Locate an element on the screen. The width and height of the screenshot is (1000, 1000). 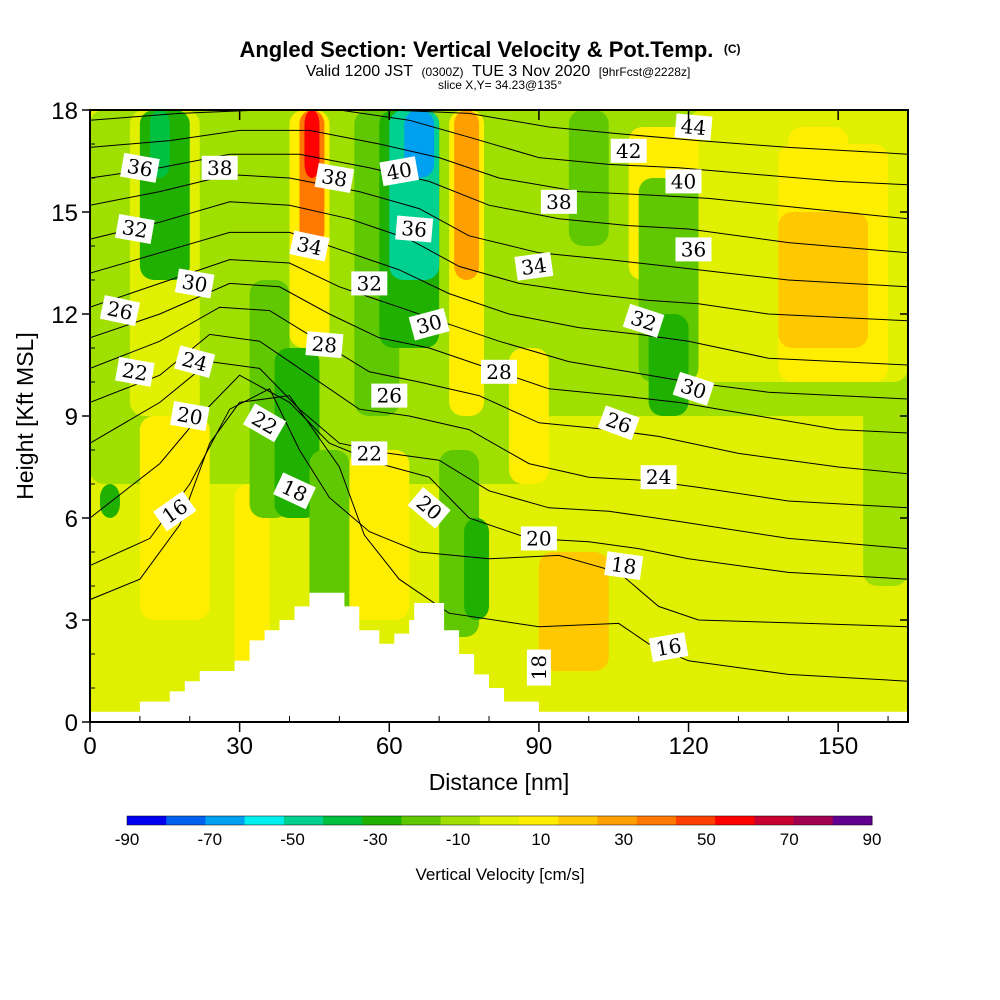
y-tick-label: 12 is located at coordinates (64, 315).